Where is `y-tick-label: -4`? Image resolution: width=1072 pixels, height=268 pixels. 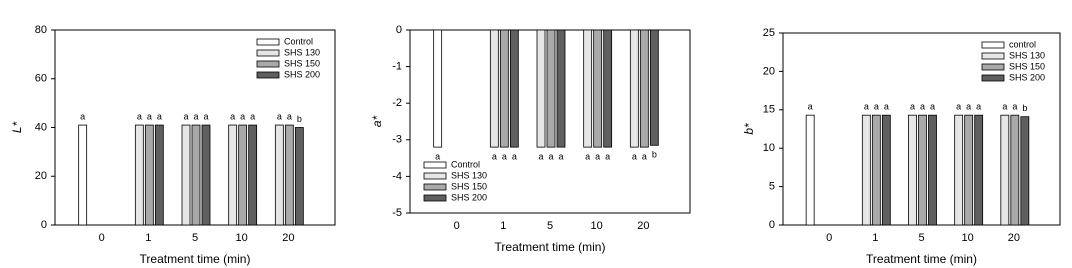 y-tick-label: -4 is located at coordinates (397, 176).